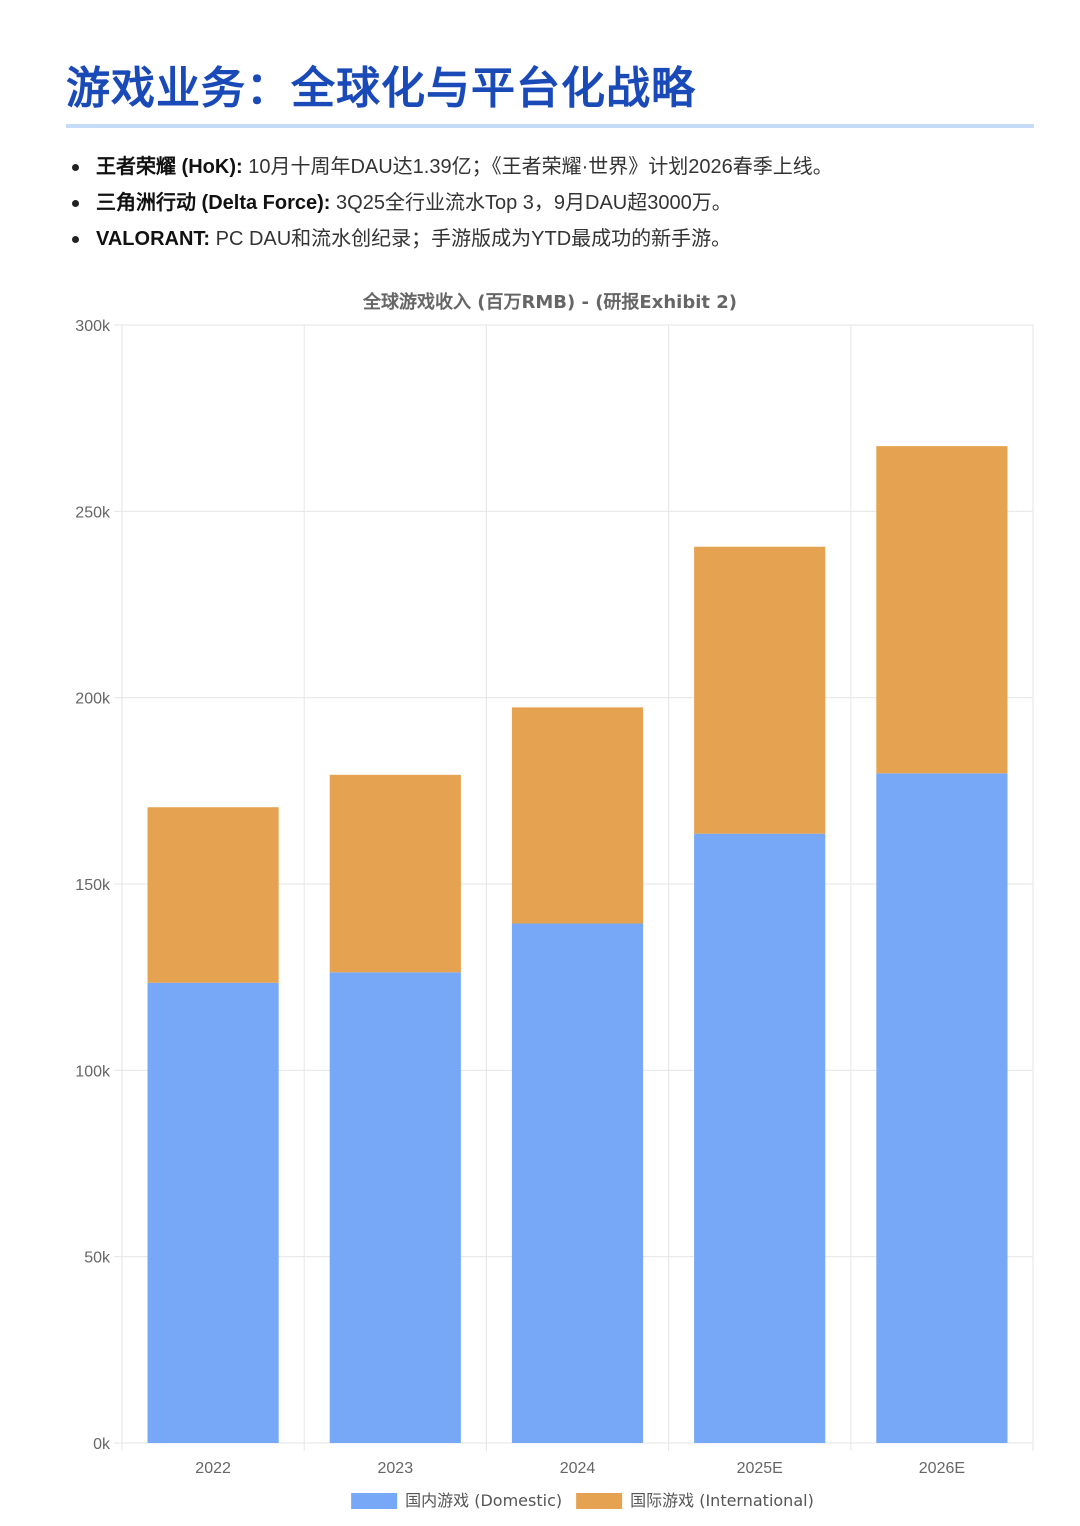  What do you see at coordinates (549, 302) in the screenshot?
I see `chart-title: 全球游戏收入 (百万RMB) - (研报Exhibit 2)` at bounding box center [549, 302].